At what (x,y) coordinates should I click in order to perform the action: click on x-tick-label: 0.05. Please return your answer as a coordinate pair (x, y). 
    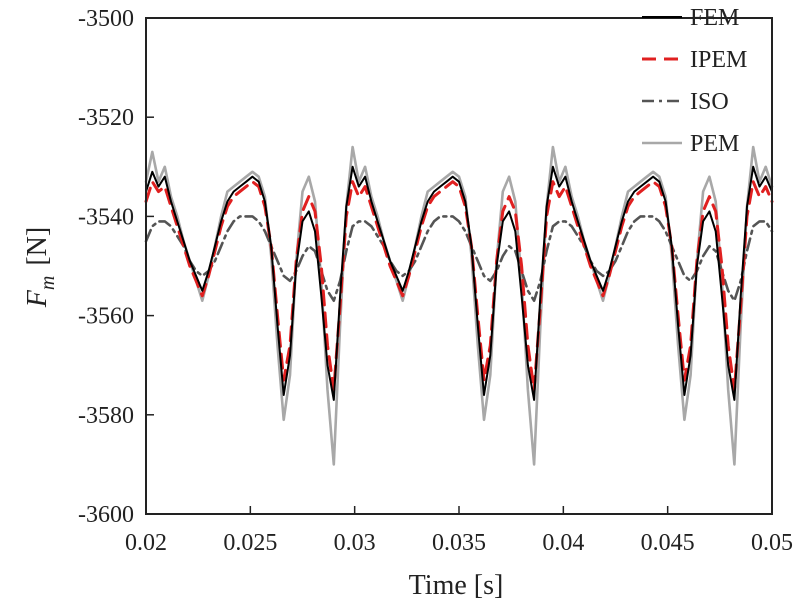
    Looking at the image, I should click on (772, 543).